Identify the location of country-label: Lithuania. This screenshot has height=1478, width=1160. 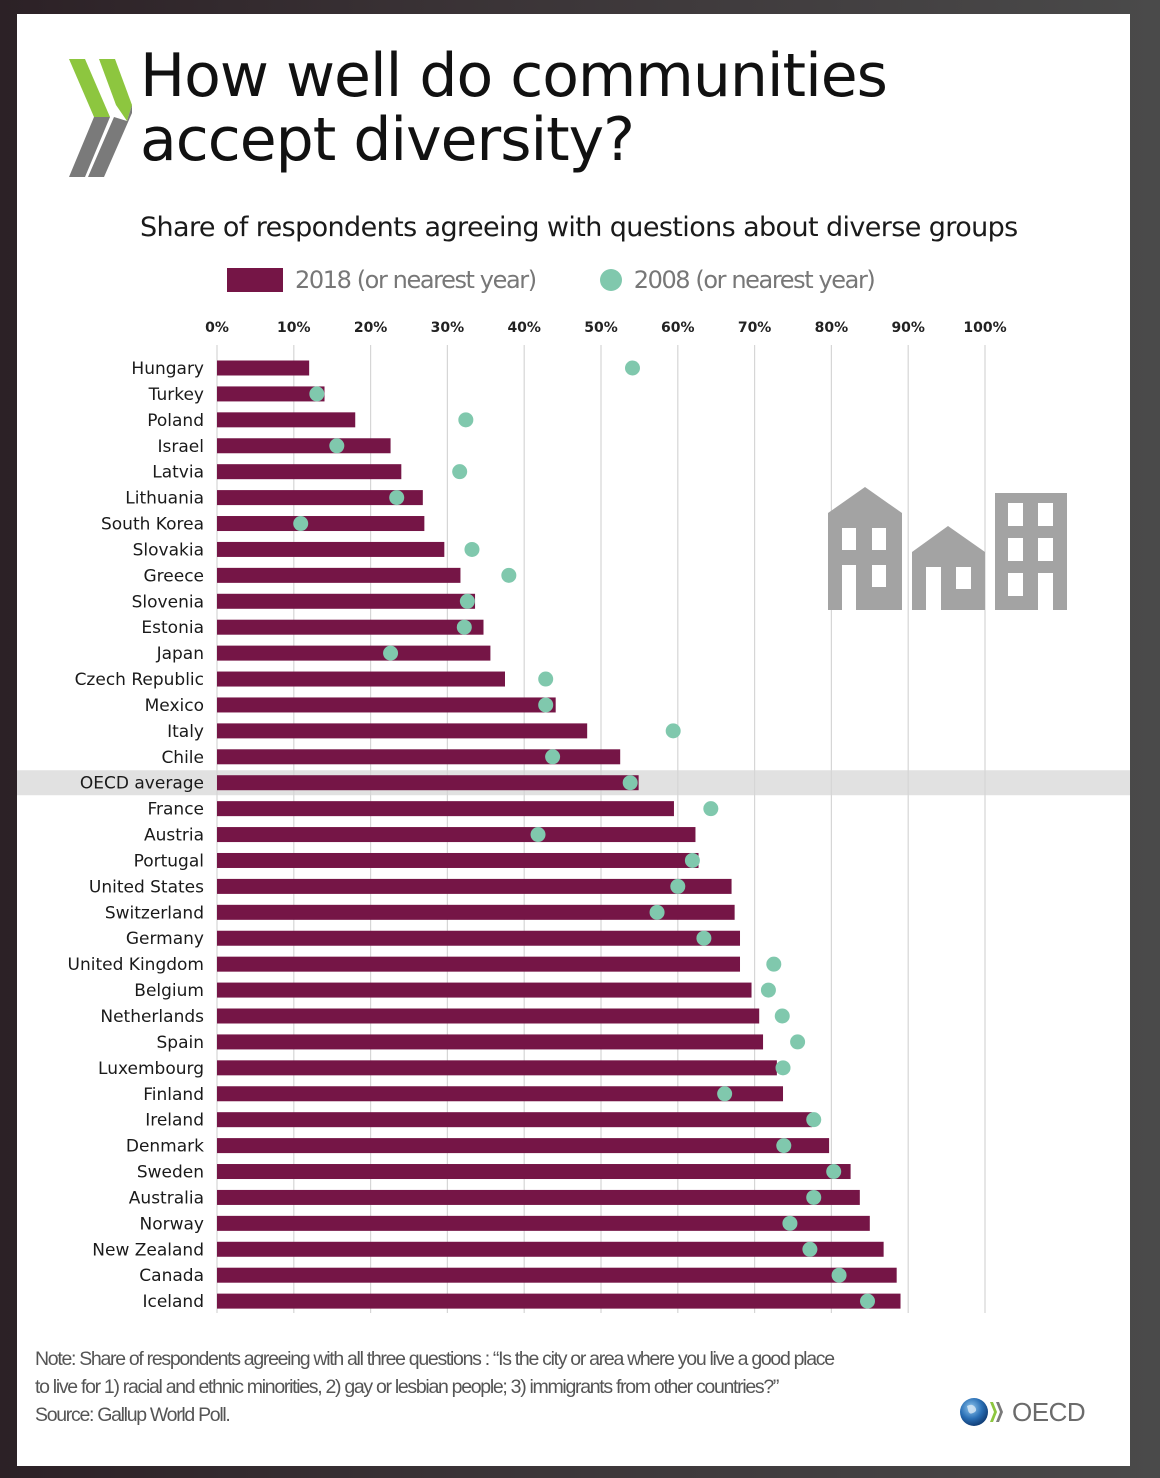
(164, 499).